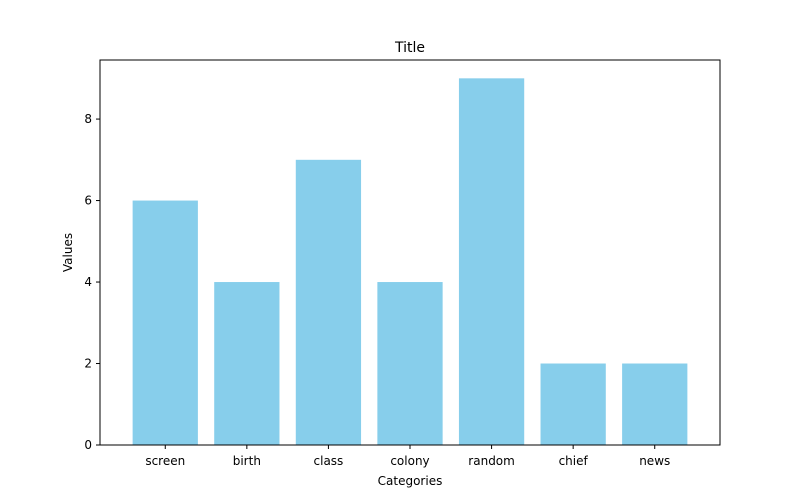 Image resolution: width=800 pixels, height=504 pixels. I want to click on y-tick-label: 6, so click(88, 201).